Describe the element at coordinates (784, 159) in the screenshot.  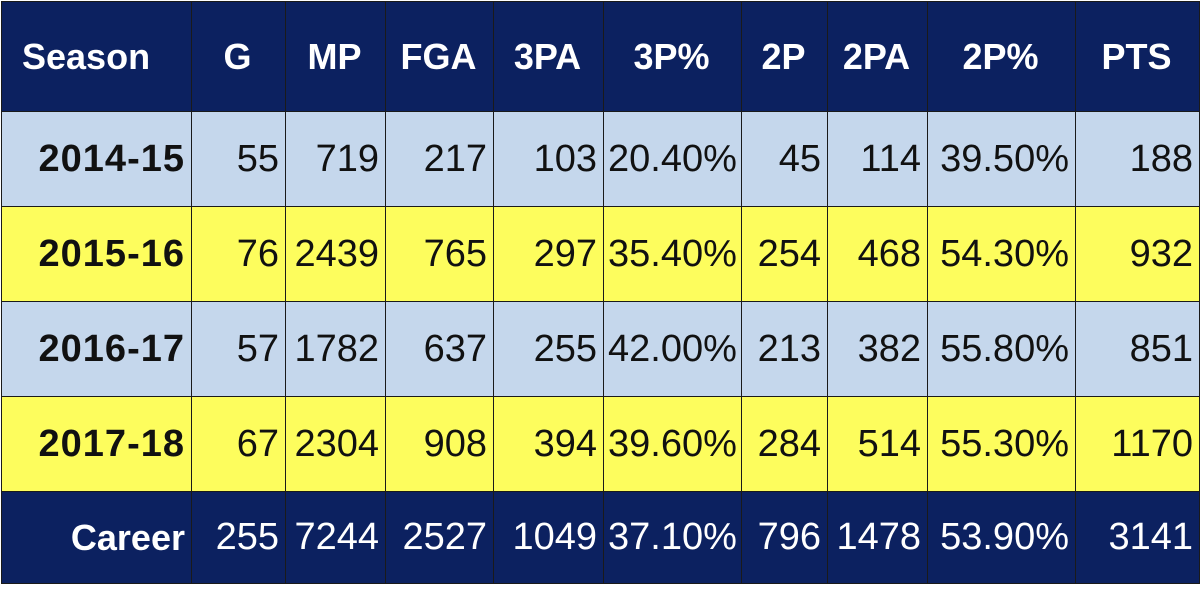
I see `2p-cell: 45` at that location.